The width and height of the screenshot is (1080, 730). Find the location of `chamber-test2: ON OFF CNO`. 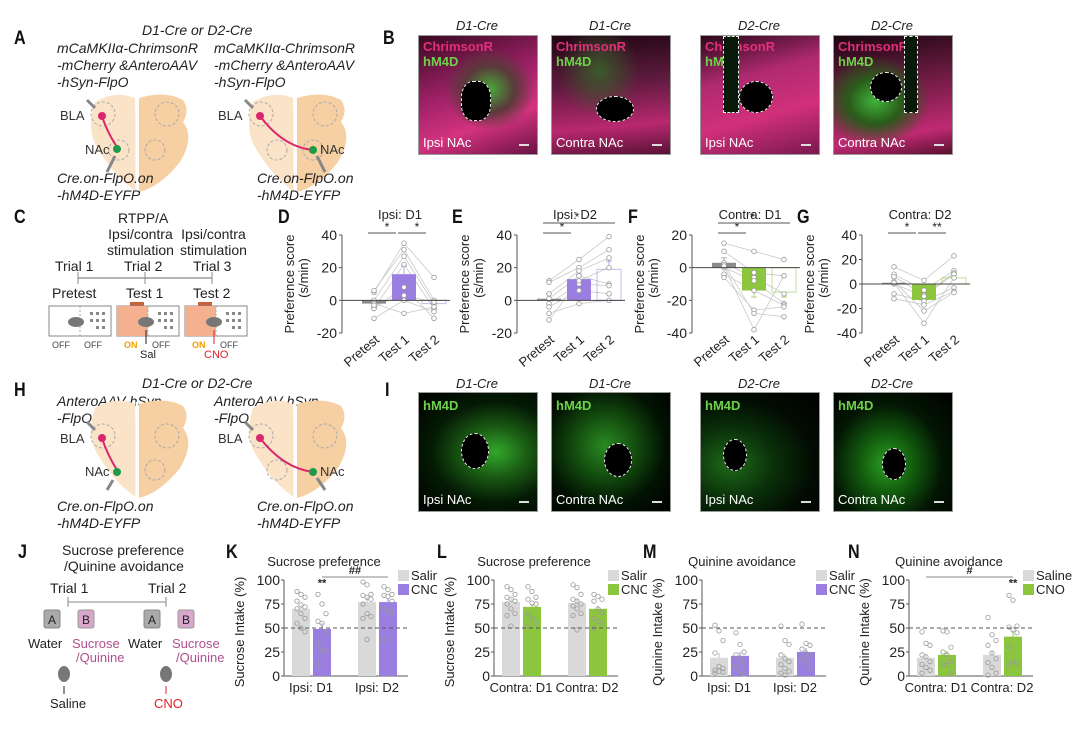

chamber-test2: ON OFF CNO is located at coordinates (216, 331).